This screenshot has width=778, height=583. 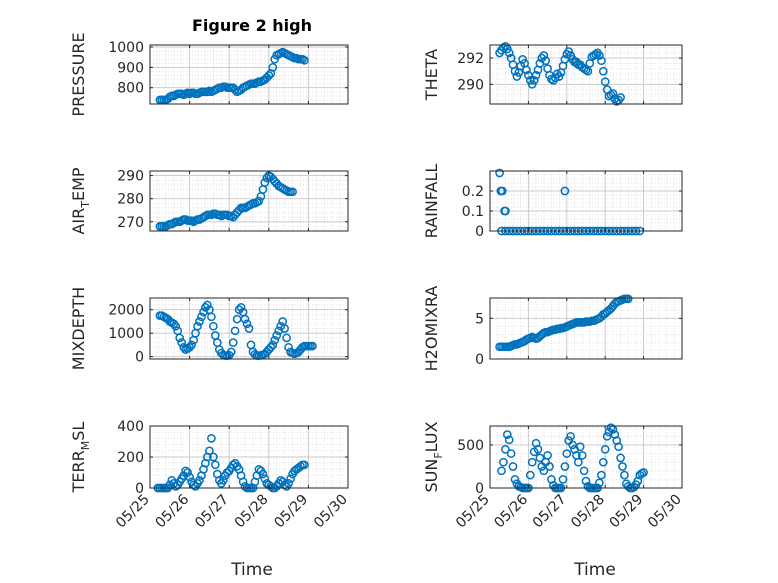 I want to click on y-label-subscript: F, so click(x=438, y=455).